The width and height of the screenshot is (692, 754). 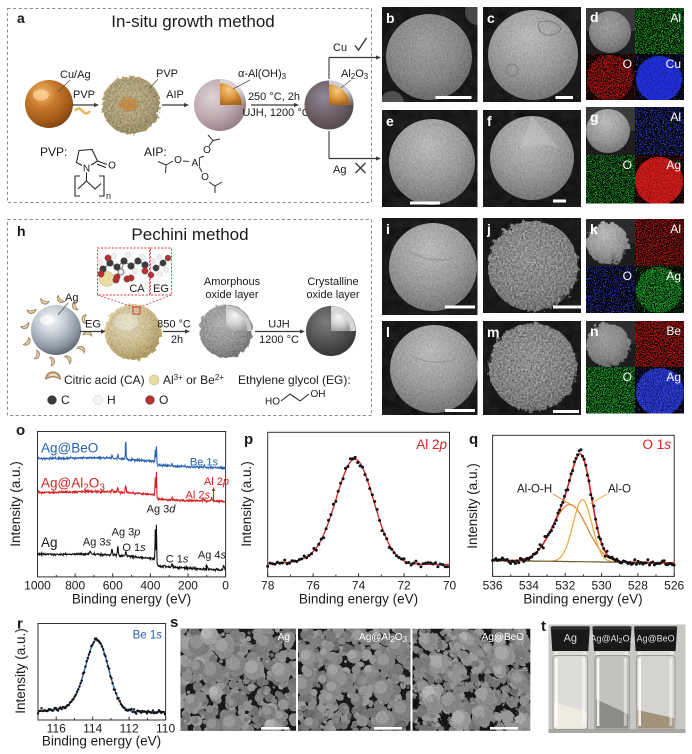 I want to click on svg-text: o, so click(x=20, y=430).